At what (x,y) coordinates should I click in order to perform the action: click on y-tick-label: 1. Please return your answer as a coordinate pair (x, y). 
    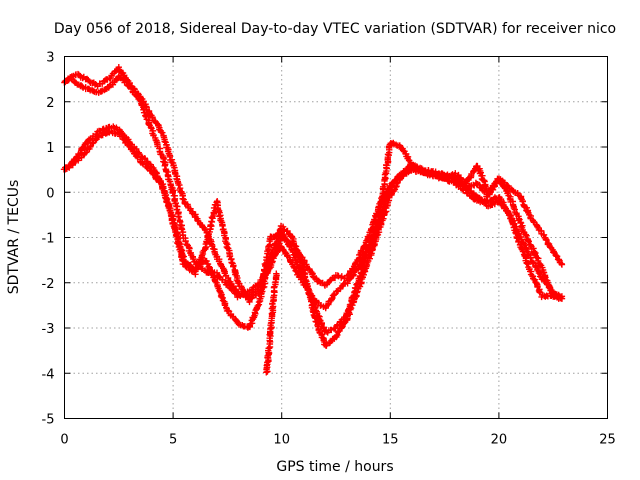
    Looking at the image, I should click on (50, 148).